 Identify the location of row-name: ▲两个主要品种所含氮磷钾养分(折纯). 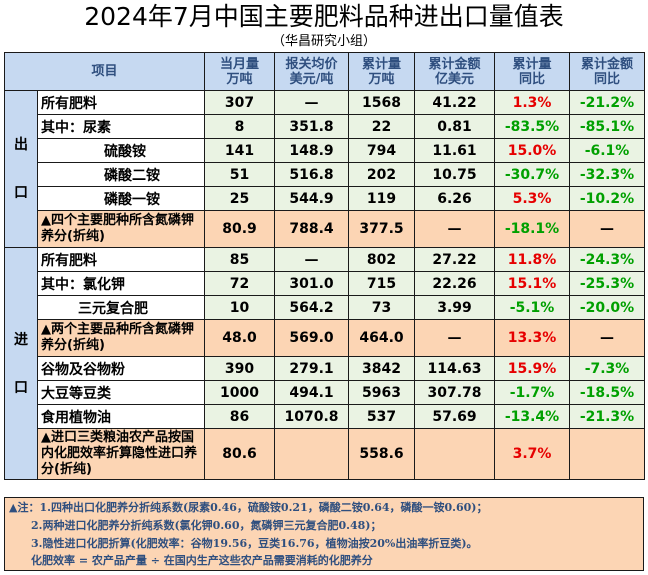
(121, 338).